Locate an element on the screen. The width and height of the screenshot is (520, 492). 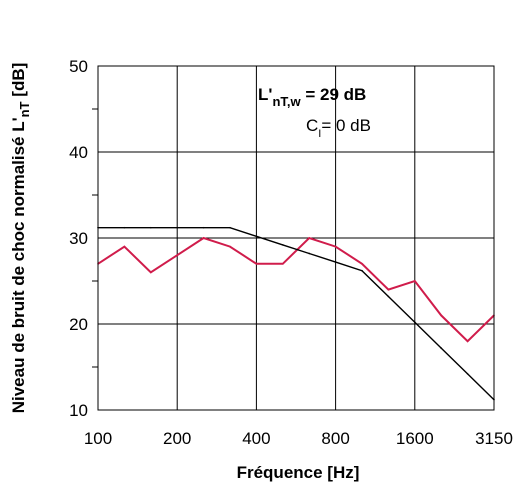
annotation-second-value: = 0 dB is located at coordinates (346, 125).